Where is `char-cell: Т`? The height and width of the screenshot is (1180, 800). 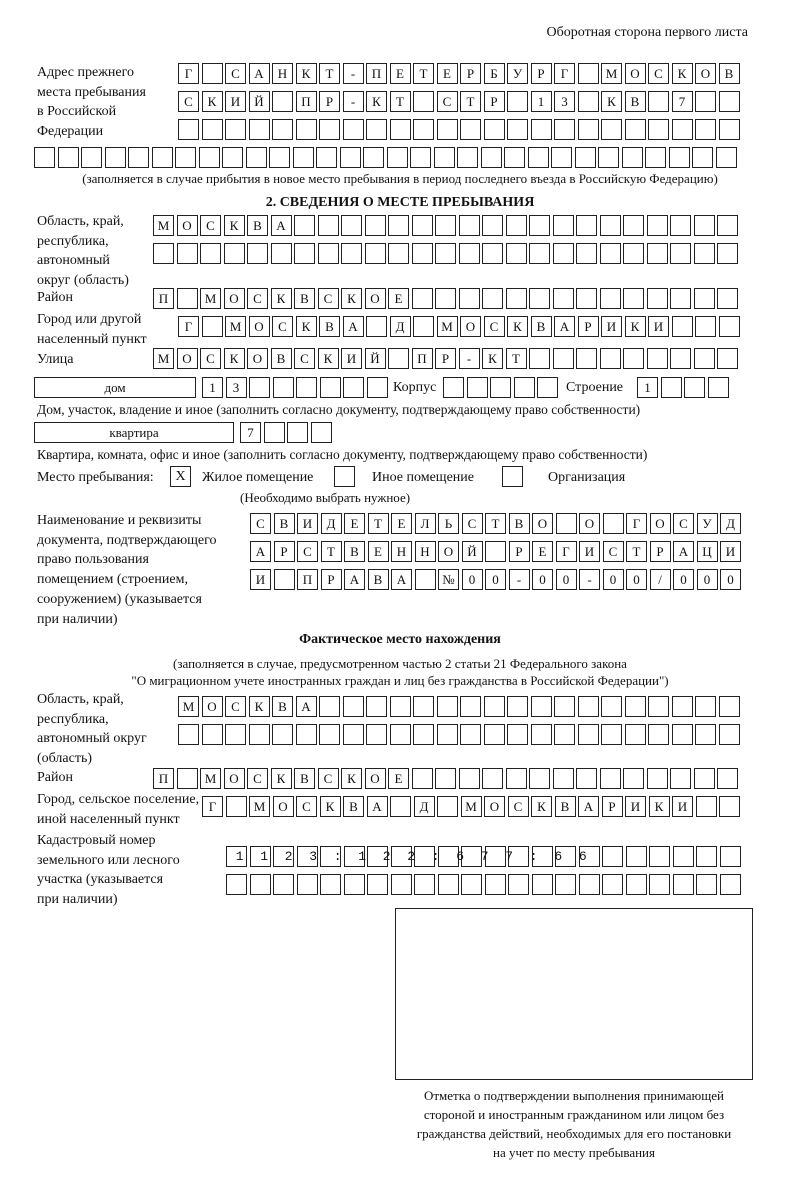
char-cell: Т is located at coordinates (516, 358).